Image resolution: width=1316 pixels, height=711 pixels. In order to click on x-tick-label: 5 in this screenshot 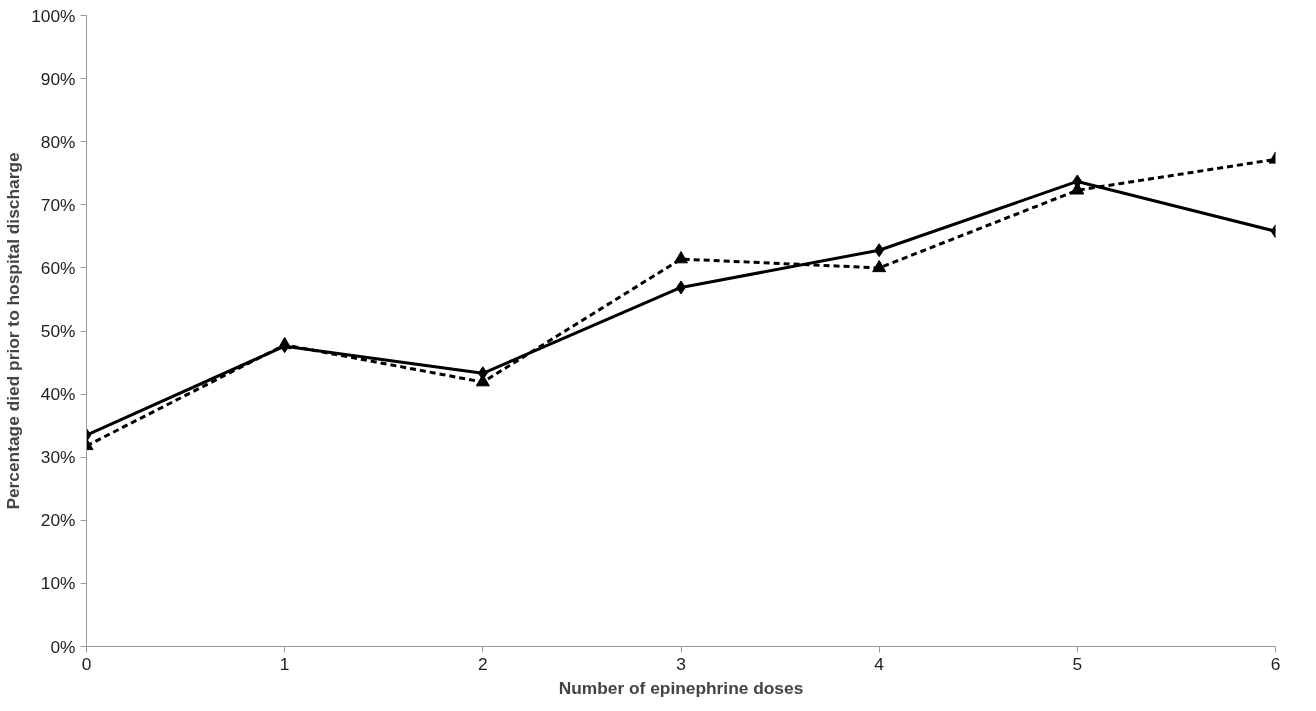, I will do `click(1077, 663)`.